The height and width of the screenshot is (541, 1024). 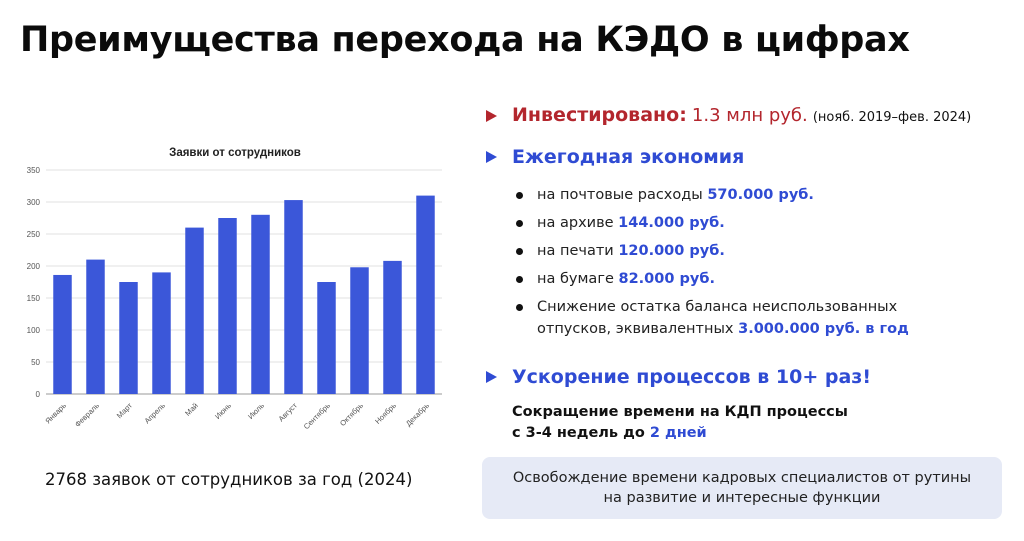 What do you see at coordinates (762, 223) in the screenshot?
I see `list-item: на архиве 144.000 руб.` at bounding box center [762, 223].